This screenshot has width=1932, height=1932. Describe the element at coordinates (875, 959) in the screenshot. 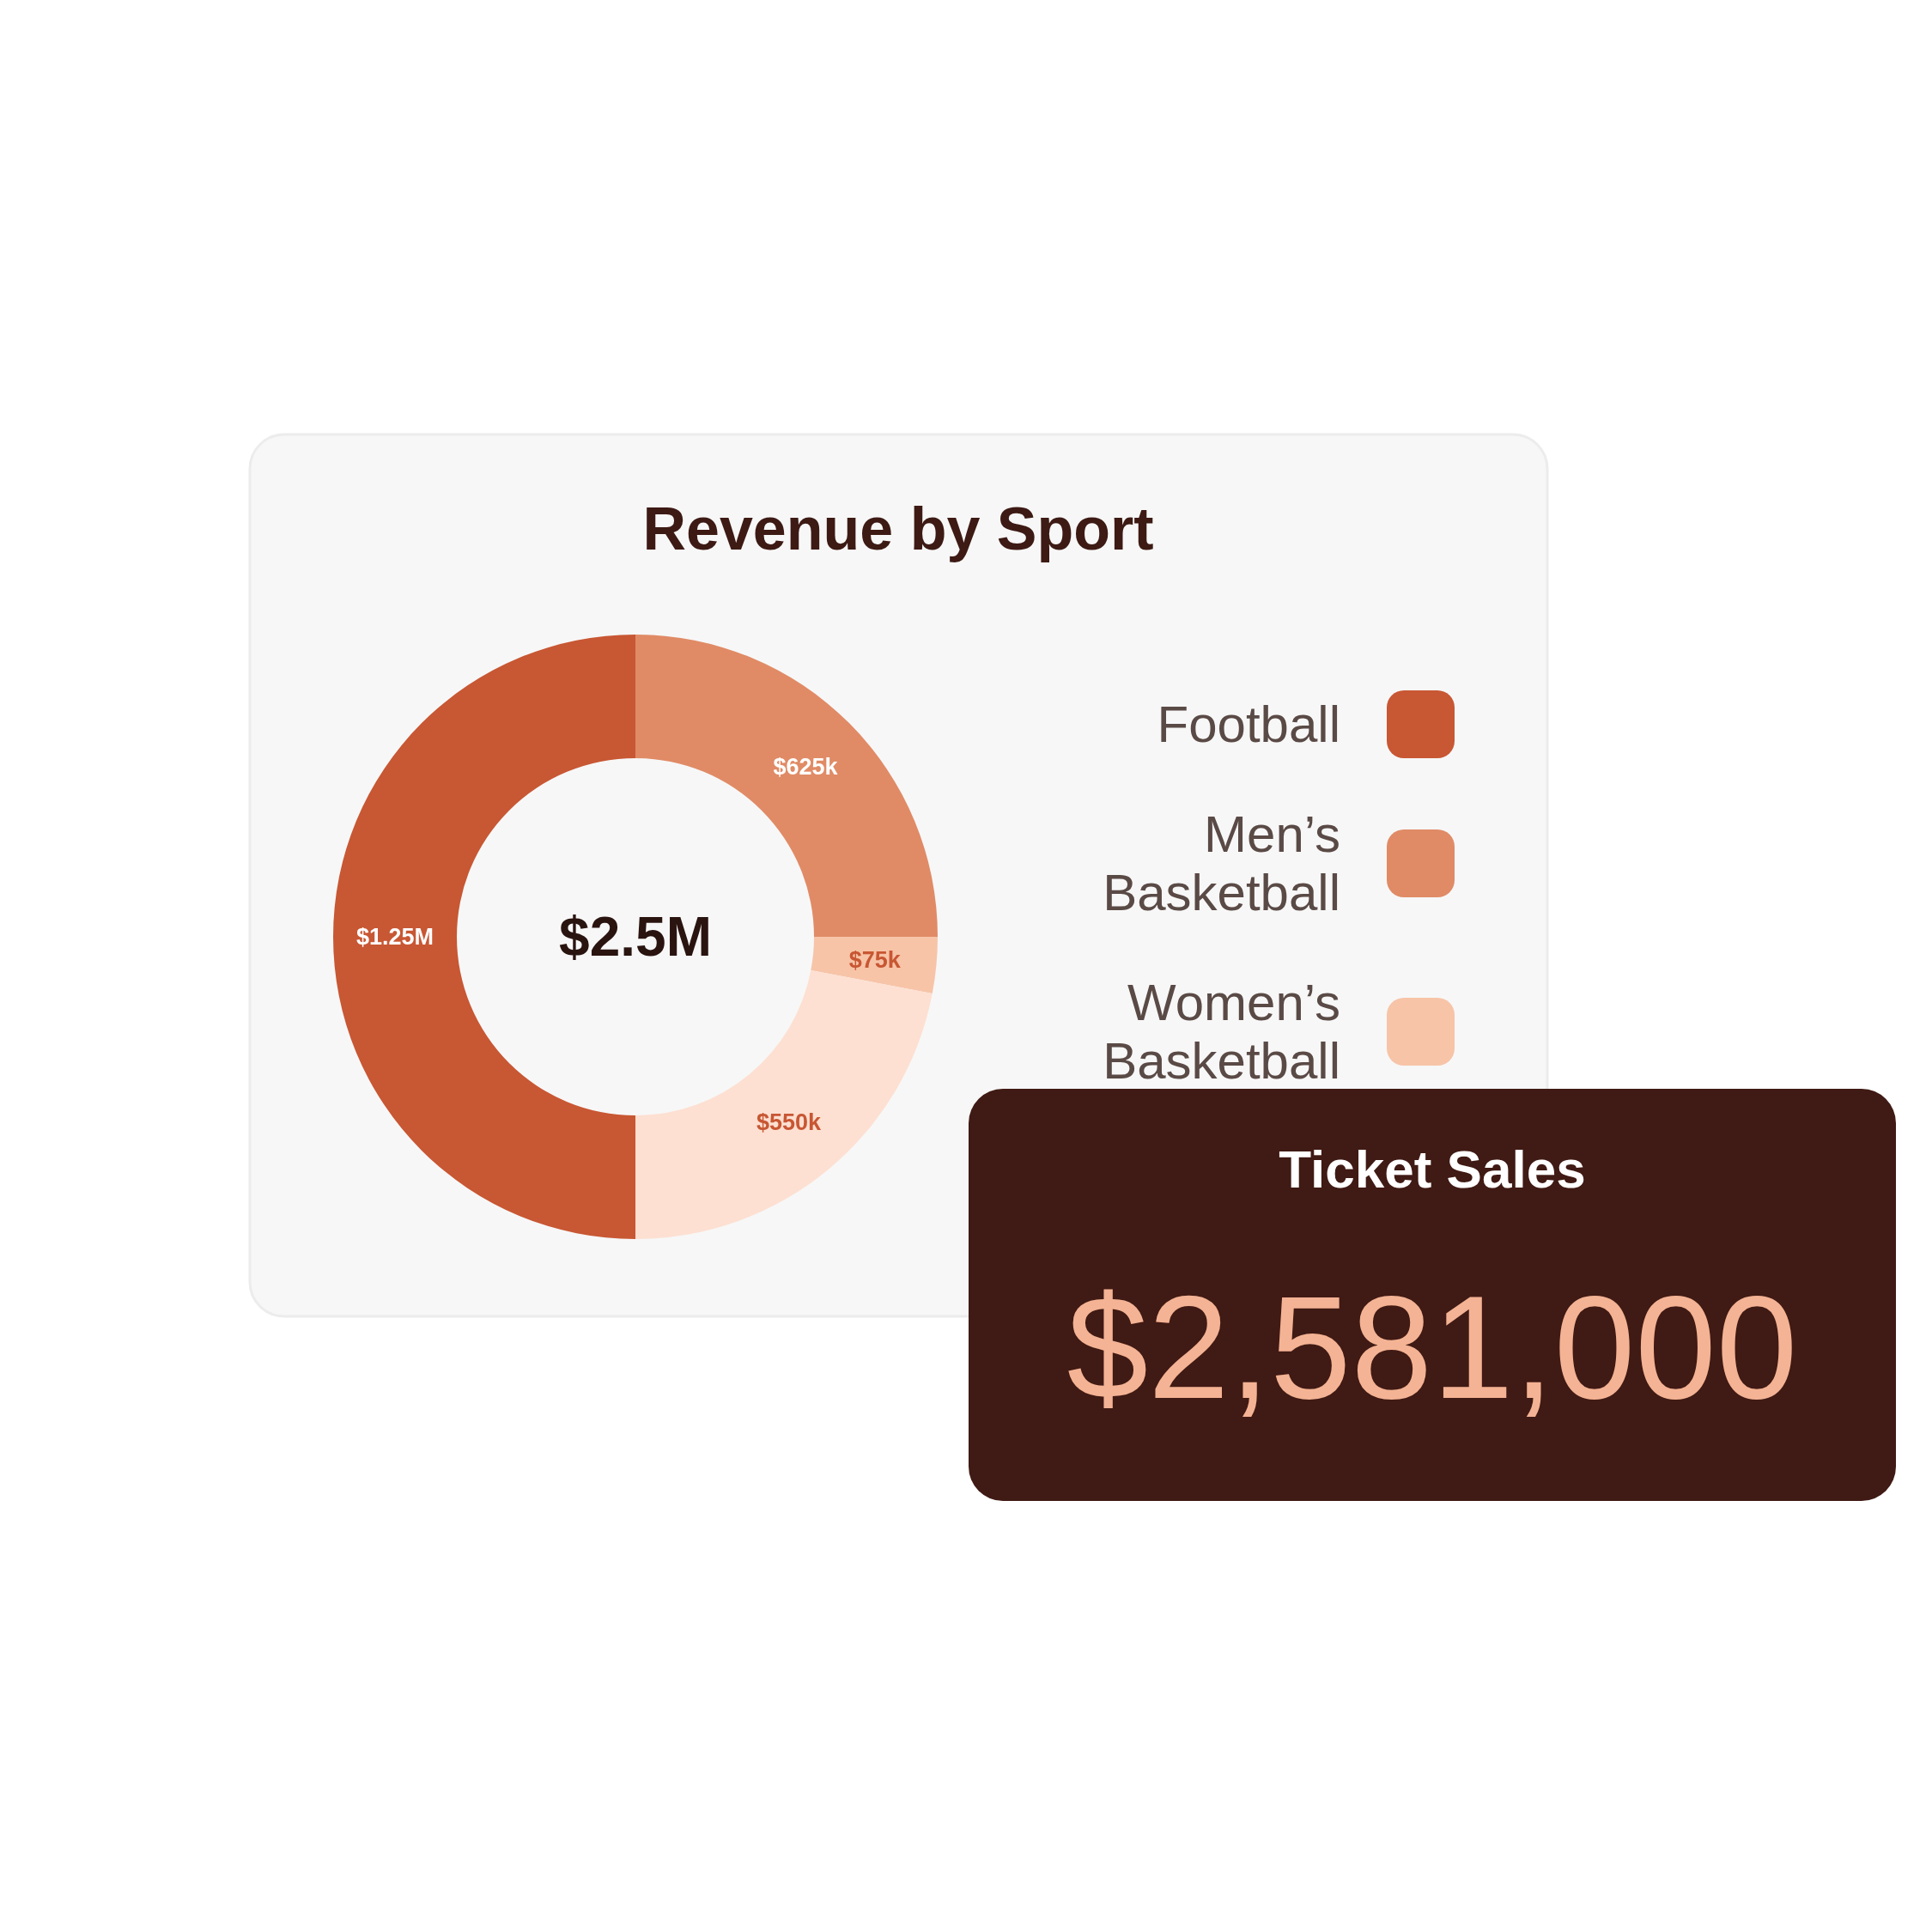

I see `data-label: $75k` at that location.